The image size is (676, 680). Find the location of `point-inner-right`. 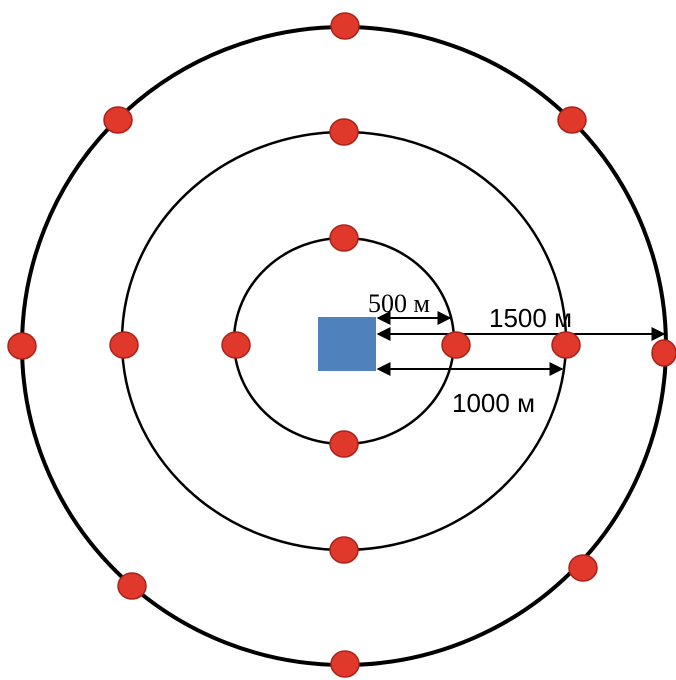

point-inner-right is located at coordinates (456, 345).